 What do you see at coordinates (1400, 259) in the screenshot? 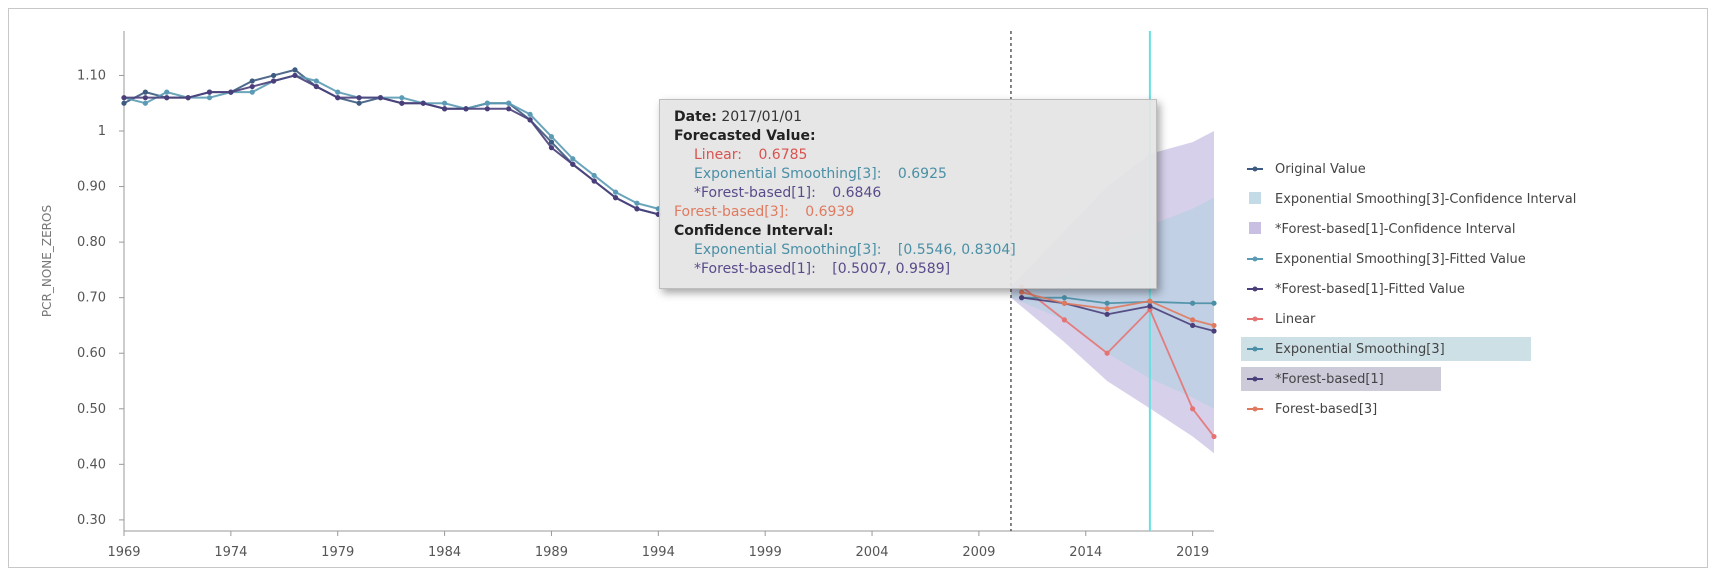
I see `legend-label: Exponential Smoothing[3]-Fitted Value` at bounding box center [1400, 259].